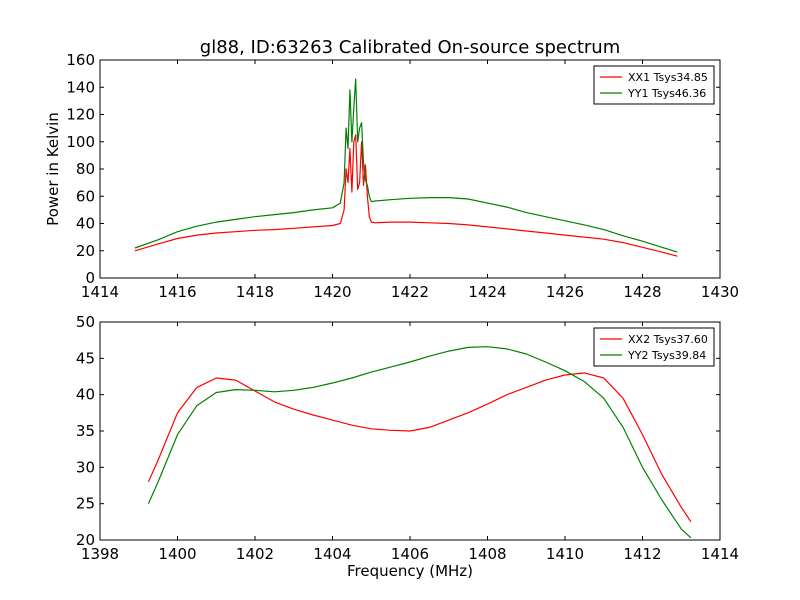  What do you see at coordinates (565, 554) in the screenshot?
I see `bottom-x-tick-label: 1410` at bounding box center [565, 554].